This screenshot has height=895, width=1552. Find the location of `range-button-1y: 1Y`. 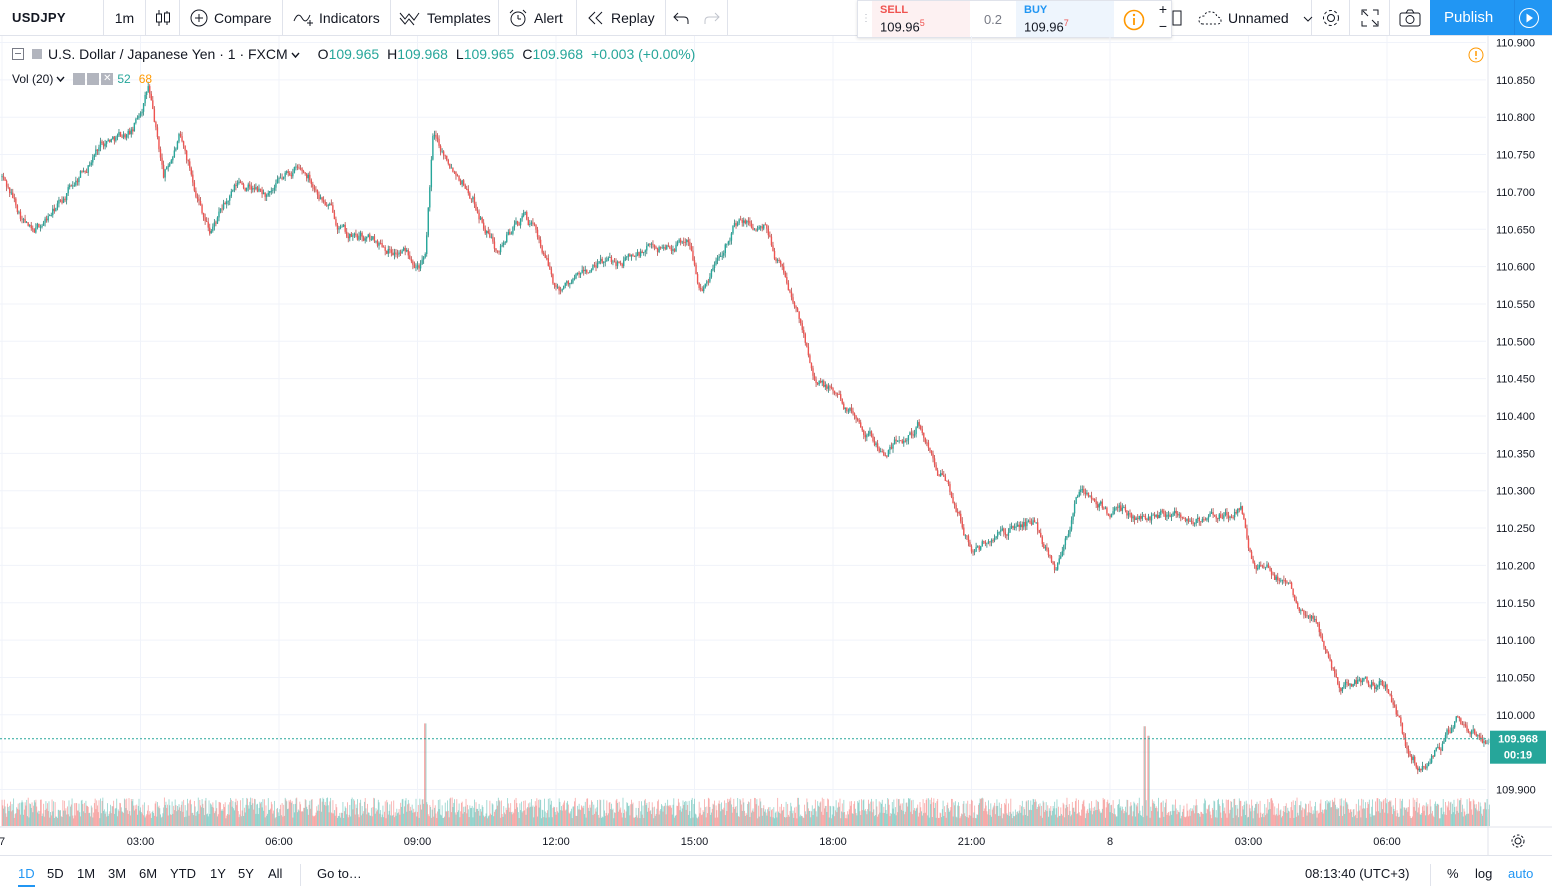

range-button-1y: 1Y is located at coordinates (218, 873).